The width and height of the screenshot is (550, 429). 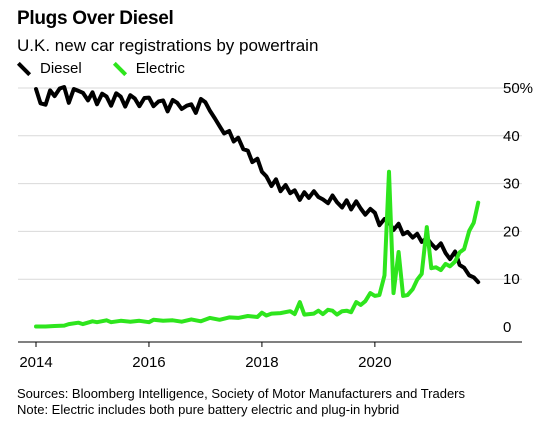 I want to click on y-tick-label-40: 40, so click(x=511, y=136).